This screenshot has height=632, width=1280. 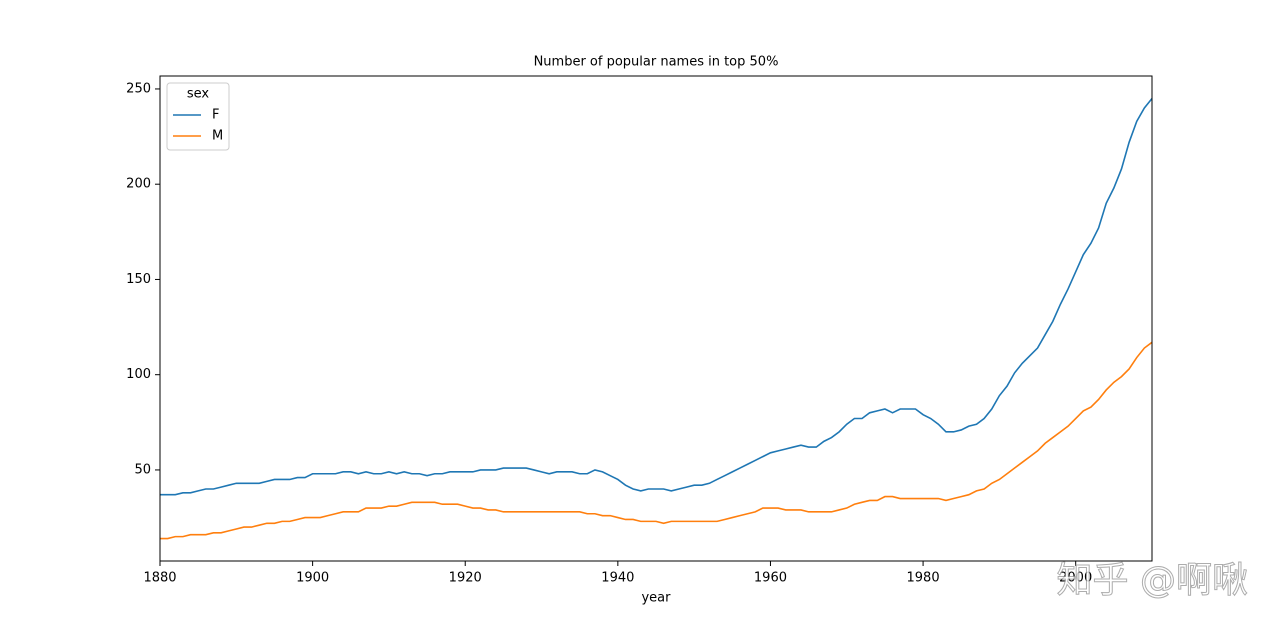 What do you see at coordinates (465, 578) in the screenshot?
I see `x-tick-label: 1920` at bounding box center [465, 578].